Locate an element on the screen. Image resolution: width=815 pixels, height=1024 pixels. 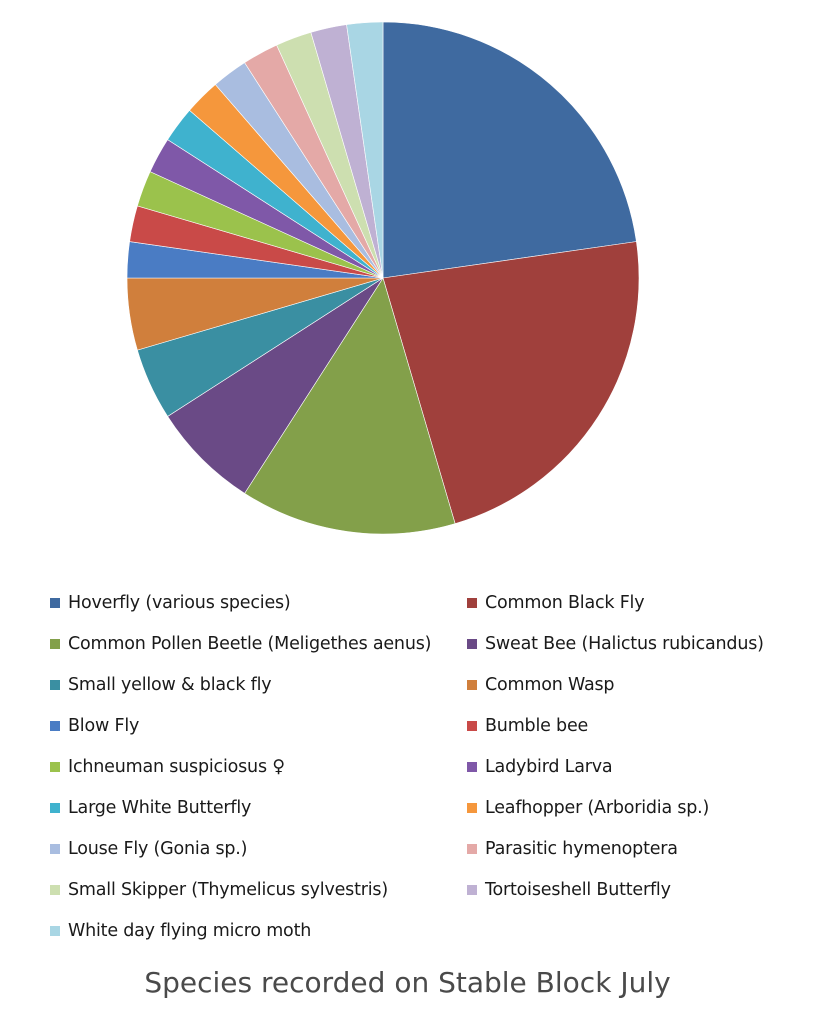
legend-label: Large White Butterfly is located at coordinates (160, 807).